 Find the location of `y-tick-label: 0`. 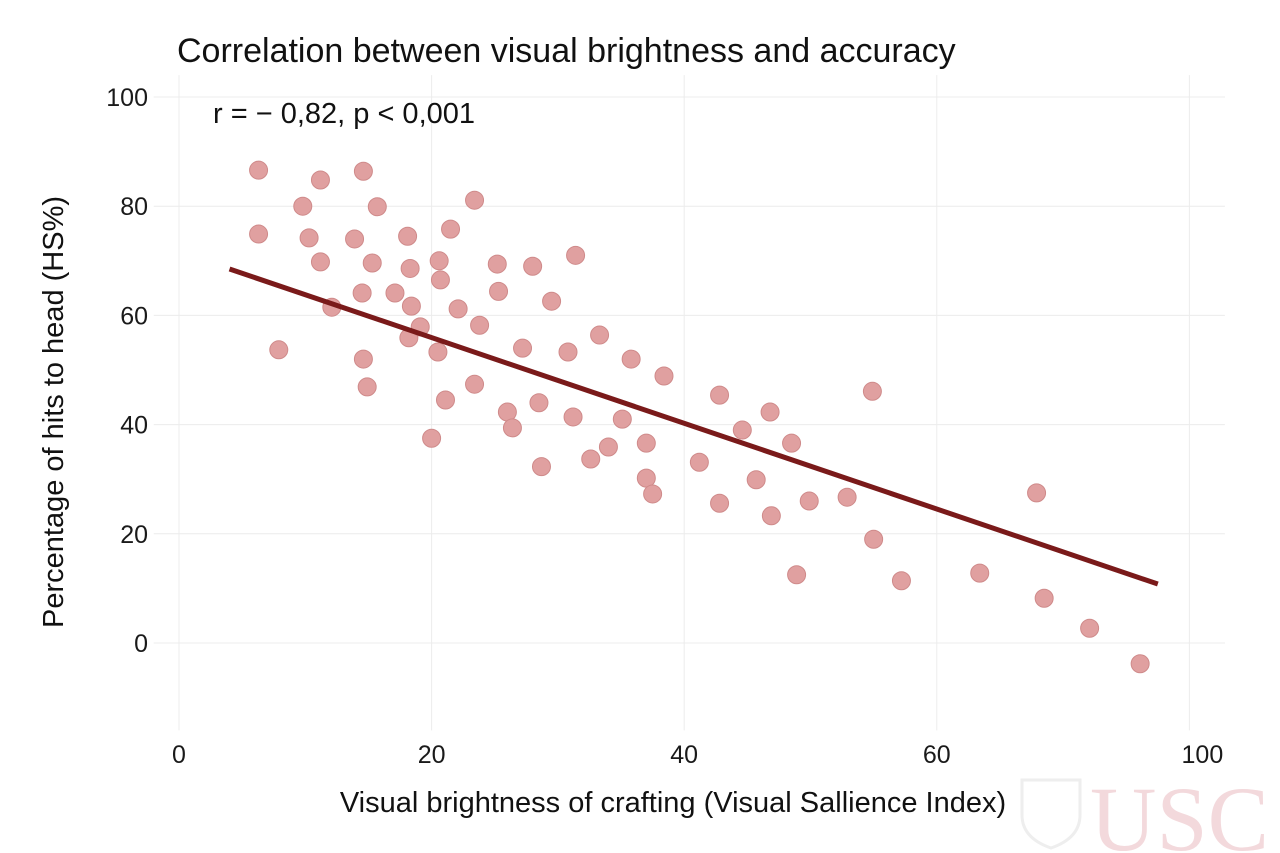

y-tick-label: 0 is located at coordinates (141, 644).